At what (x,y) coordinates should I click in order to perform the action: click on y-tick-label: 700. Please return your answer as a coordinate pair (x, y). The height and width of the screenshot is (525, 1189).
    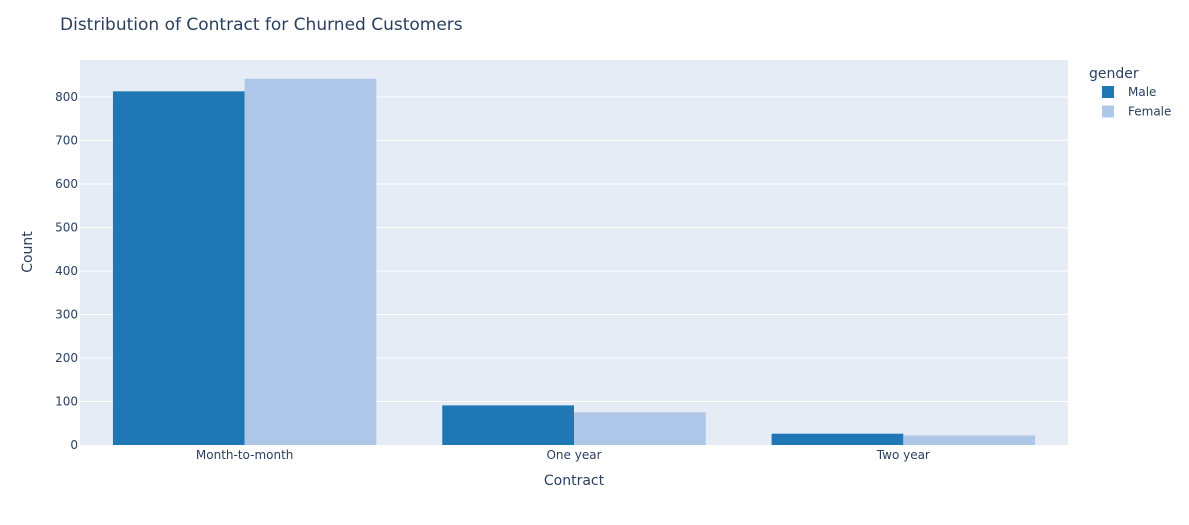
    Looking at the image, I should click on (66, 140).